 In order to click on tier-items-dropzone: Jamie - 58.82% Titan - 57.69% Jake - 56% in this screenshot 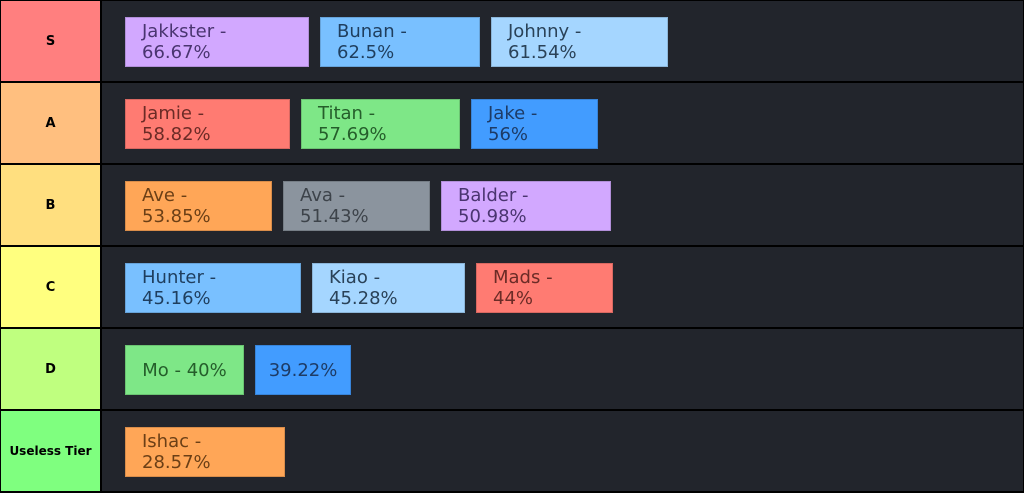, I will do `click(562, 123)`.